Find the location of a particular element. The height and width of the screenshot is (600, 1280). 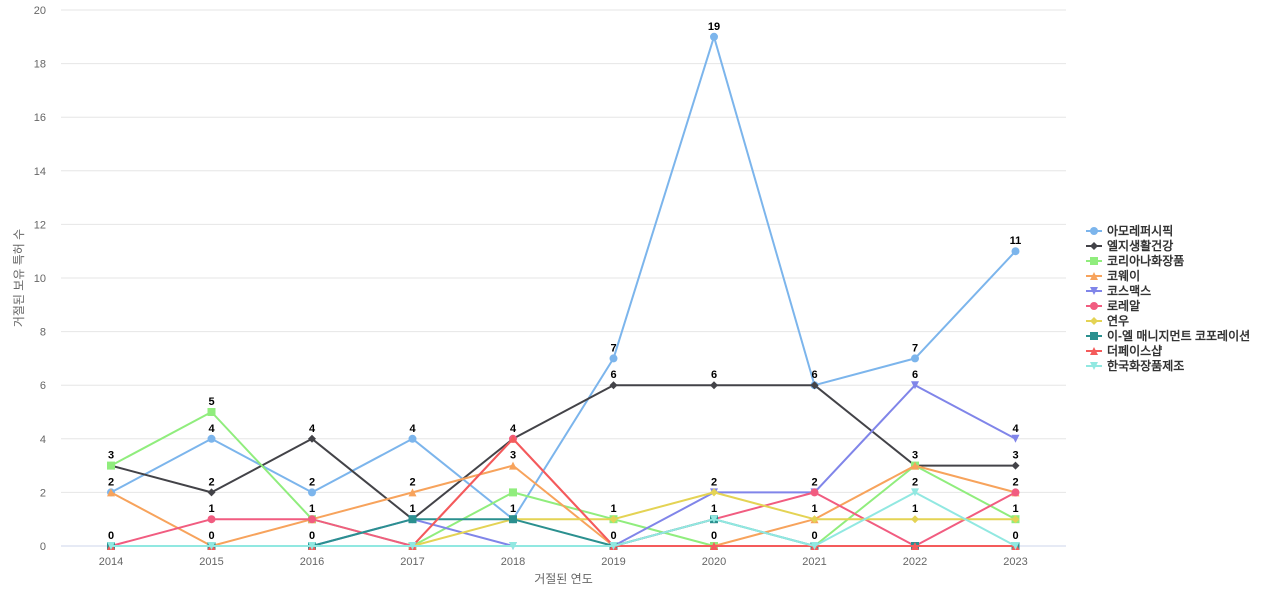

legend-item: 아모레퍼시픽 is located at coordinates (1129, 230).